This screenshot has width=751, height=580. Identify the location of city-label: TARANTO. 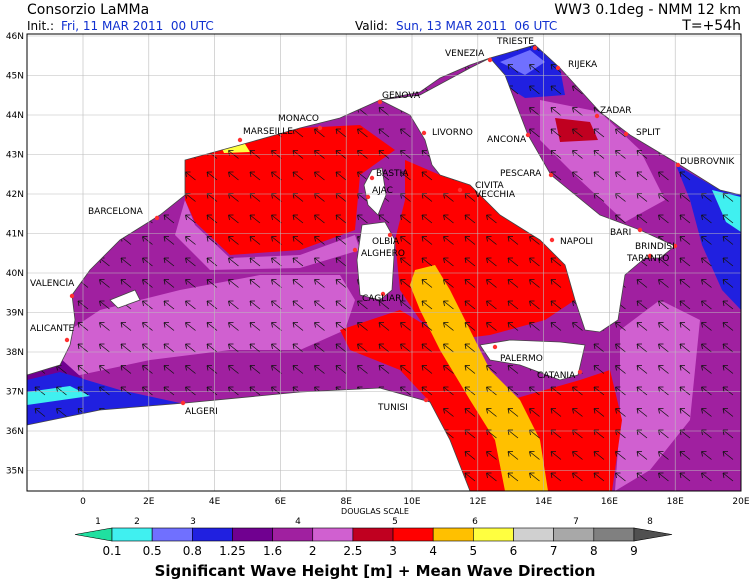
(647, 259).